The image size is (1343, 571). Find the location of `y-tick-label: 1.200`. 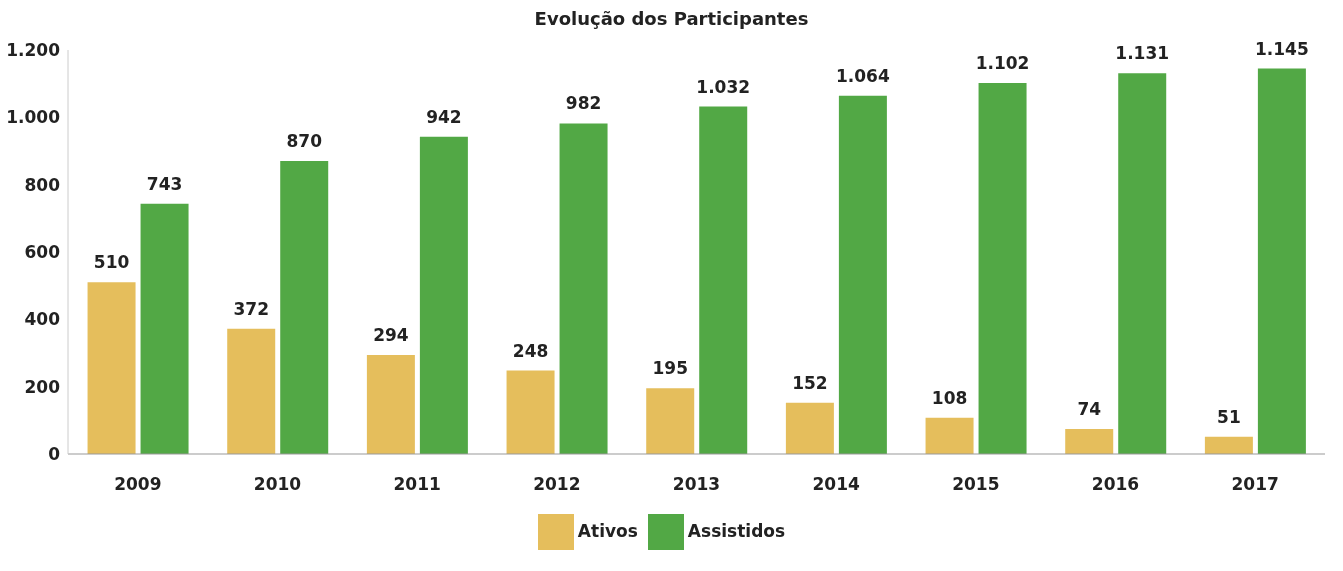

y-tick-label: 1.200 is located at coordinates (33, 50).